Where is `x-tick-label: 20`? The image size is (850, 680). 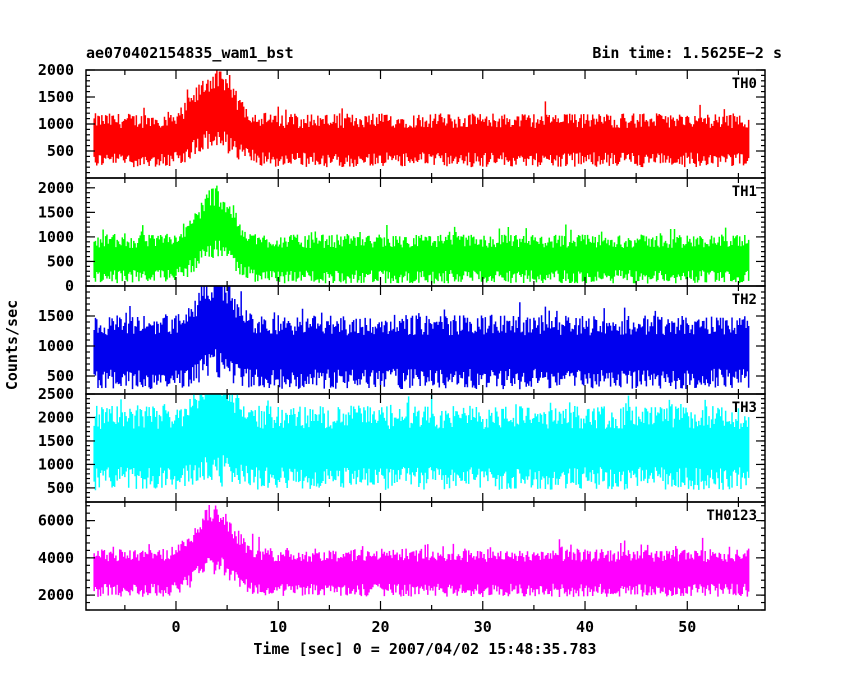
x-tick-label: 20 is located at coordinates (380, 627).